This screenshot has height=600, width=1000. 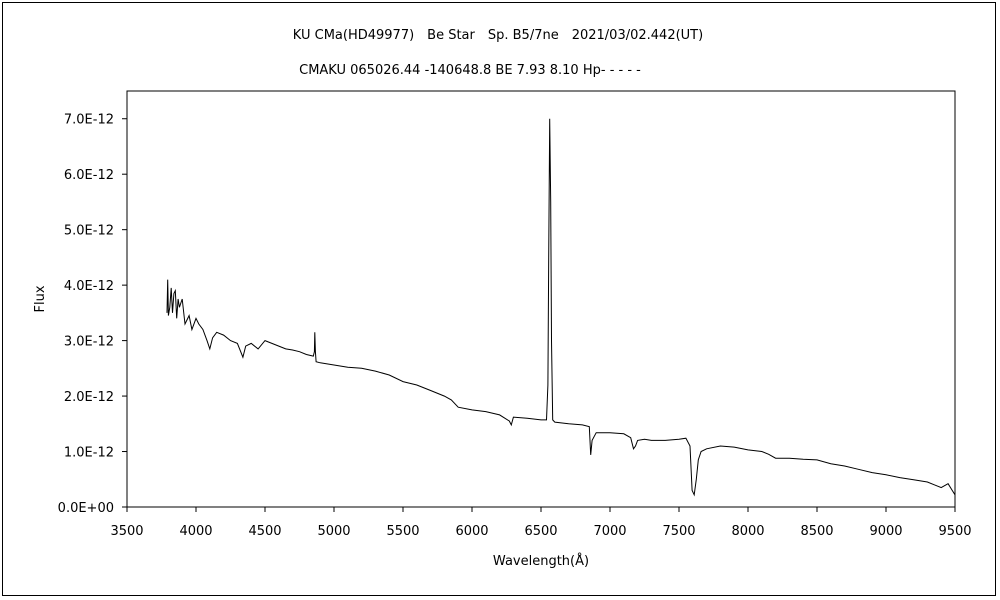 I want to click on y-tick-label: 2.0E-12, so click(x=89, y=397).